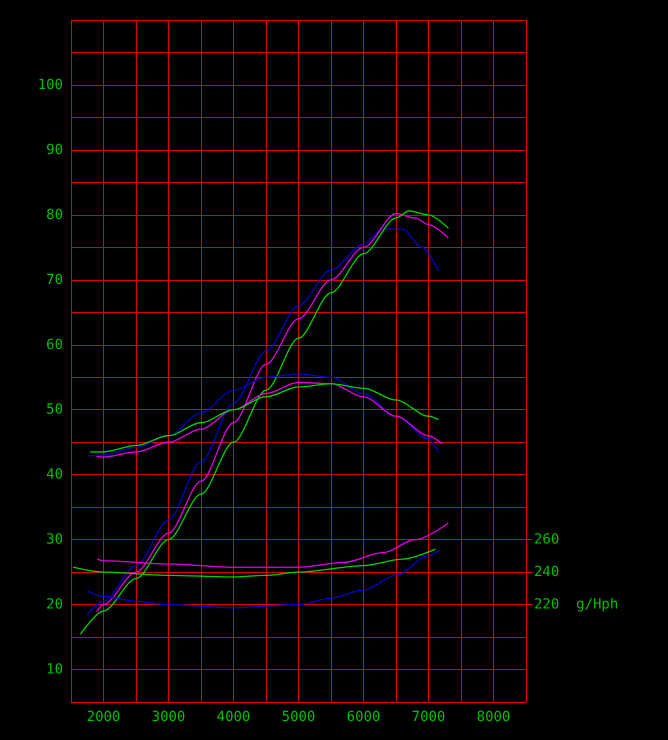 This screenshot has width=668, height=740. Describe the element at coordinates (233, 717) in the screenshot. I see `x-tick-label: 4000` at that location.